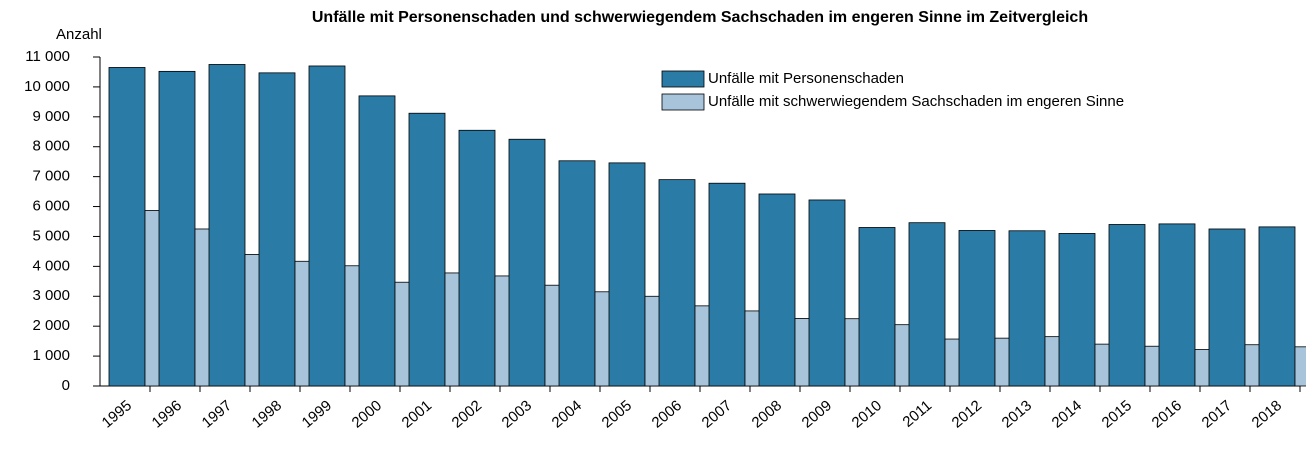 This screenshot has height=453, width=1306. I want to click on x-tick-label: 2000, so click(367, 414).